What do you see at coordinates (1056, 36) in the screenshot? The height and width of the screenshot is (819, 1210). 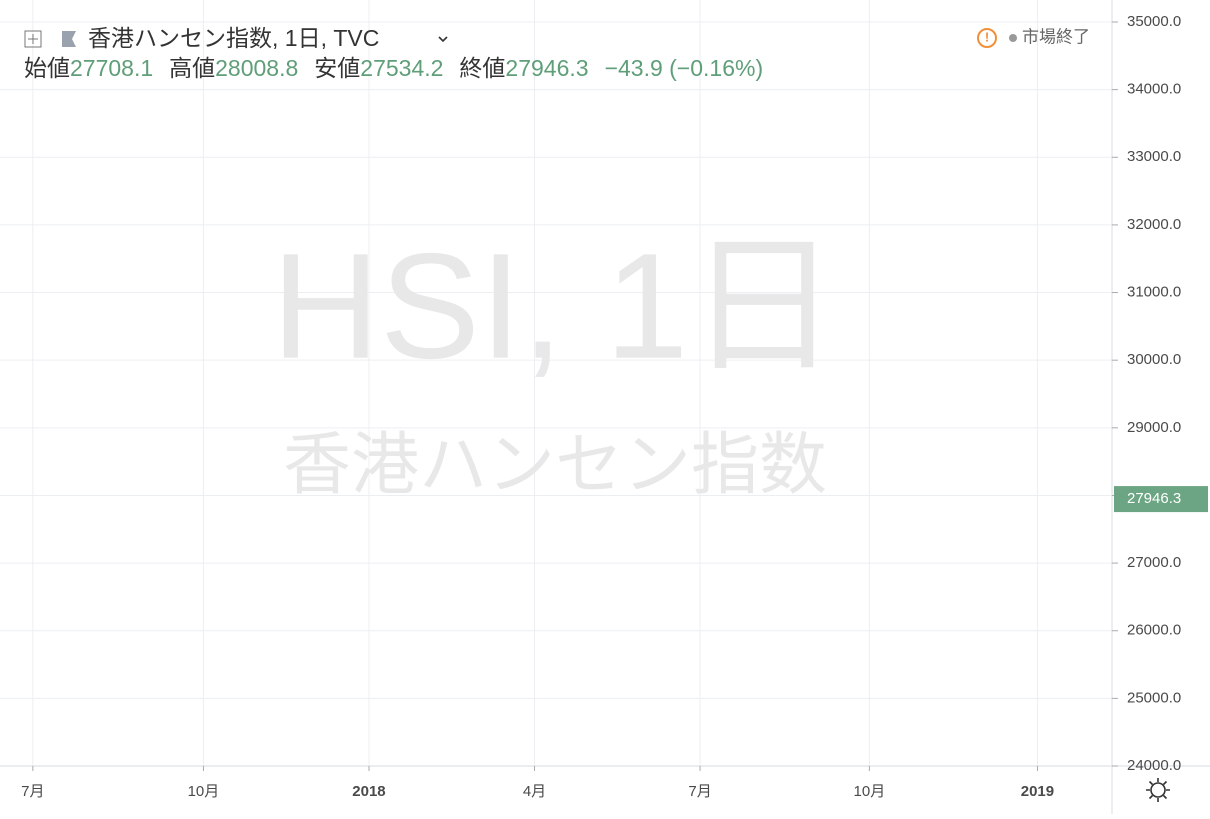 I see `market-status: 市場終了` at bounding box center [1056, 36].